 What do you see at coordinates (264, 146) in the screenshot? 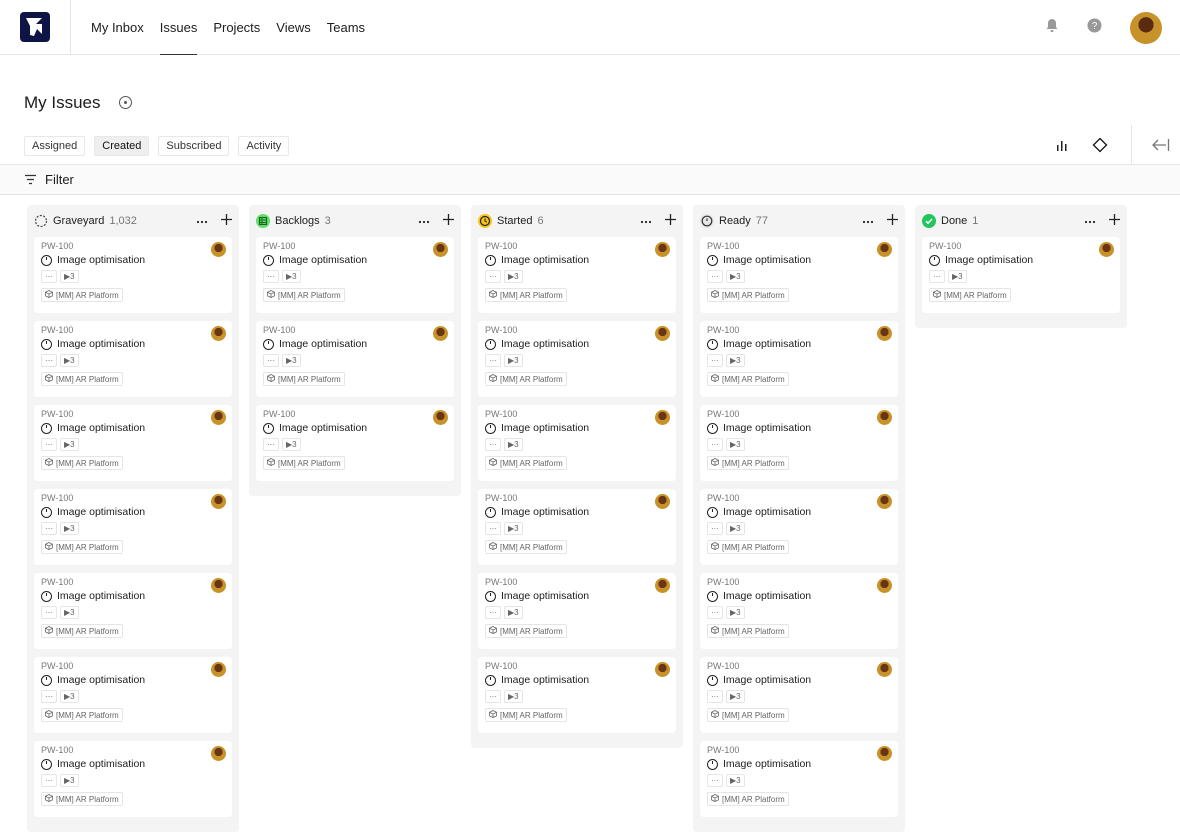
I see `tab-activity: Activity` at bounding box center [264, 146].